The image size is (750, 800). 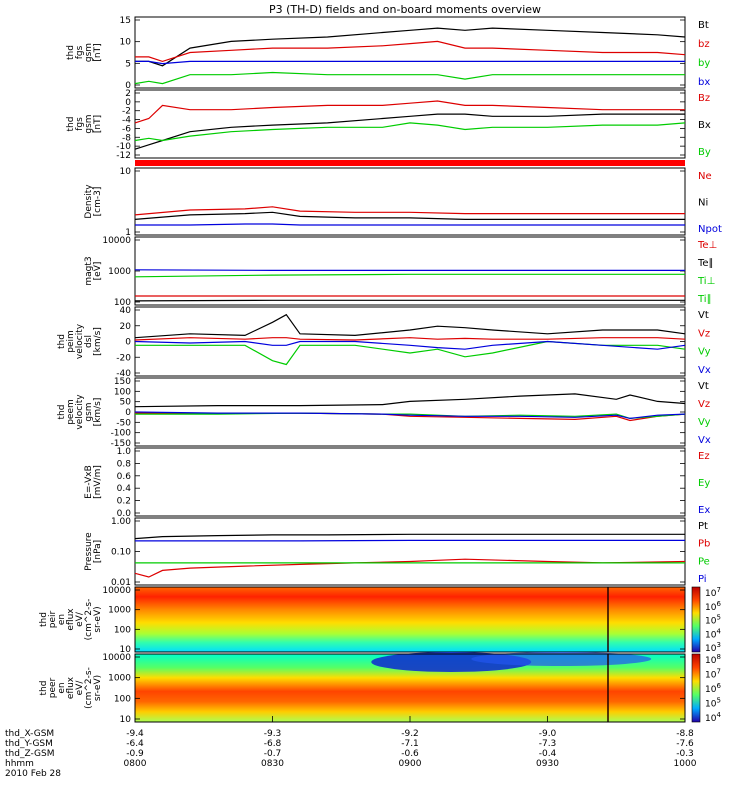 I want to click on y-tick-label: -8, so click(x=126, y=138).